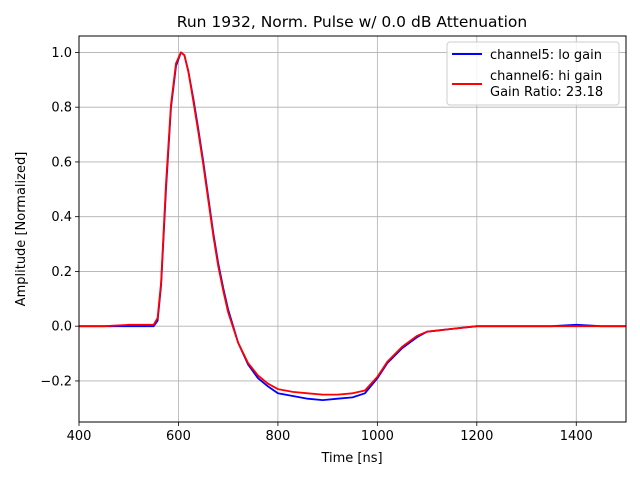 This screenshot has width=640, height=480. Describe the element at coordinates (61, 217) in the screenshot. I see `y-tick-label: 0.4` at that location.